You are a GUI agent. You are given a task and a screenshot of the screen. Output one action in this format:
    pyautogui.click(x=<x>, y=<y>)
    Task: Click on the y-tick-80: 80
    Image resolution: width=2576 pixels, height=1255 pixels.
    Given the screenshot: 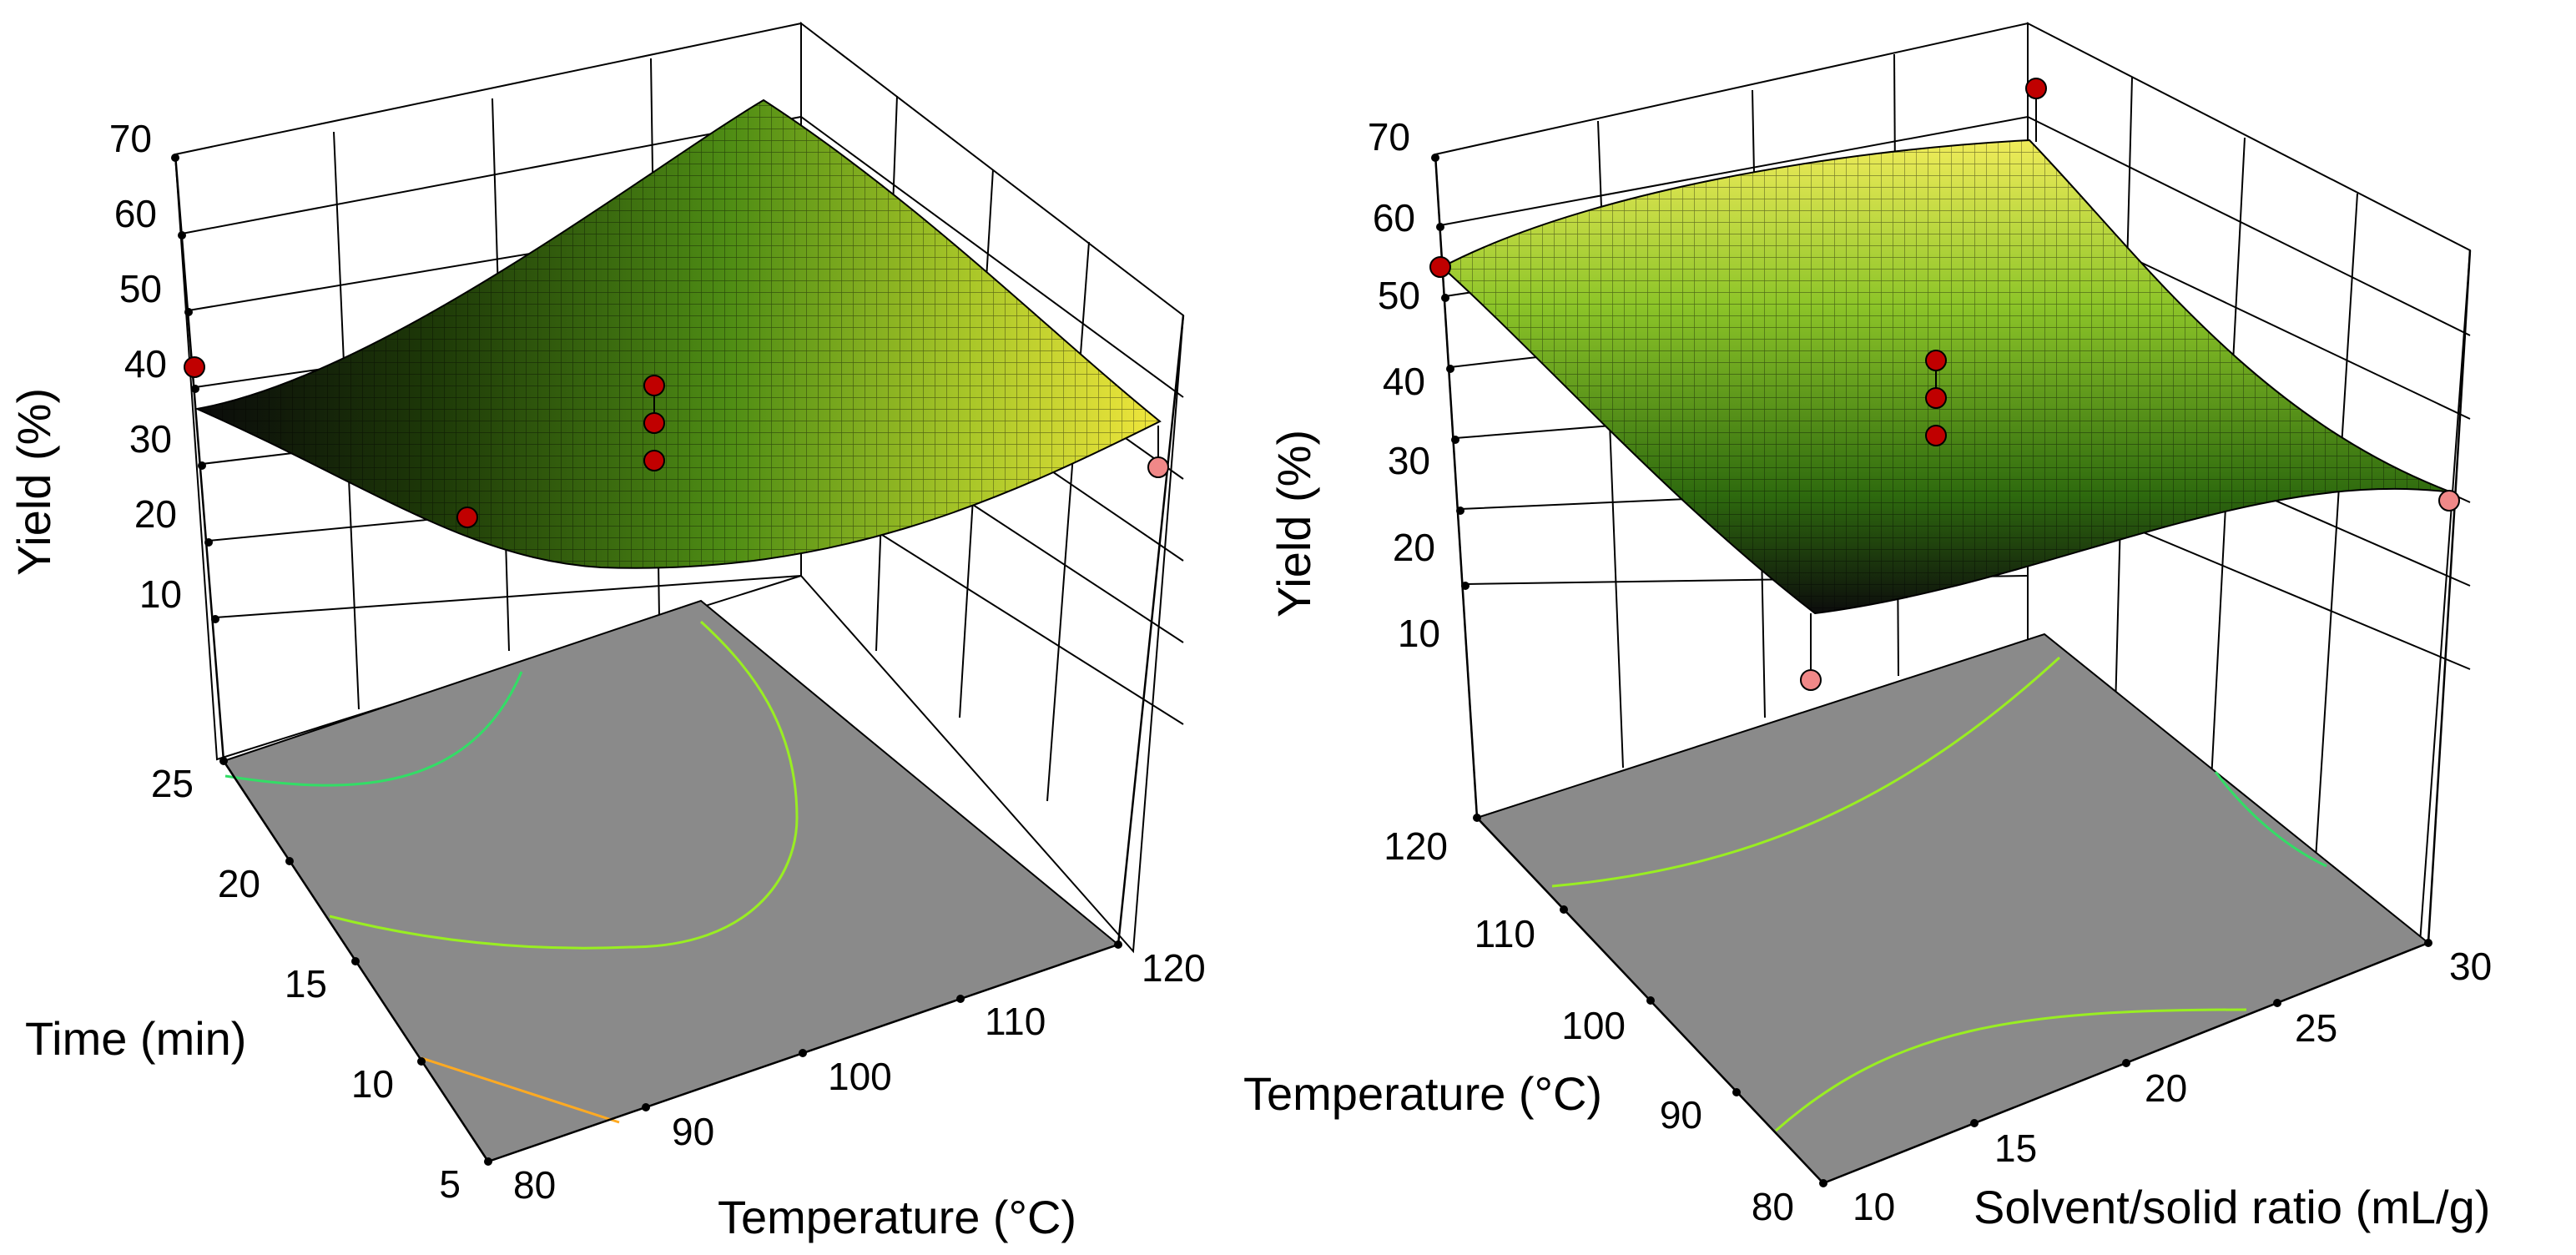 What is the action you would take?
    pyautogui.click(x=1773, y=1206)
    